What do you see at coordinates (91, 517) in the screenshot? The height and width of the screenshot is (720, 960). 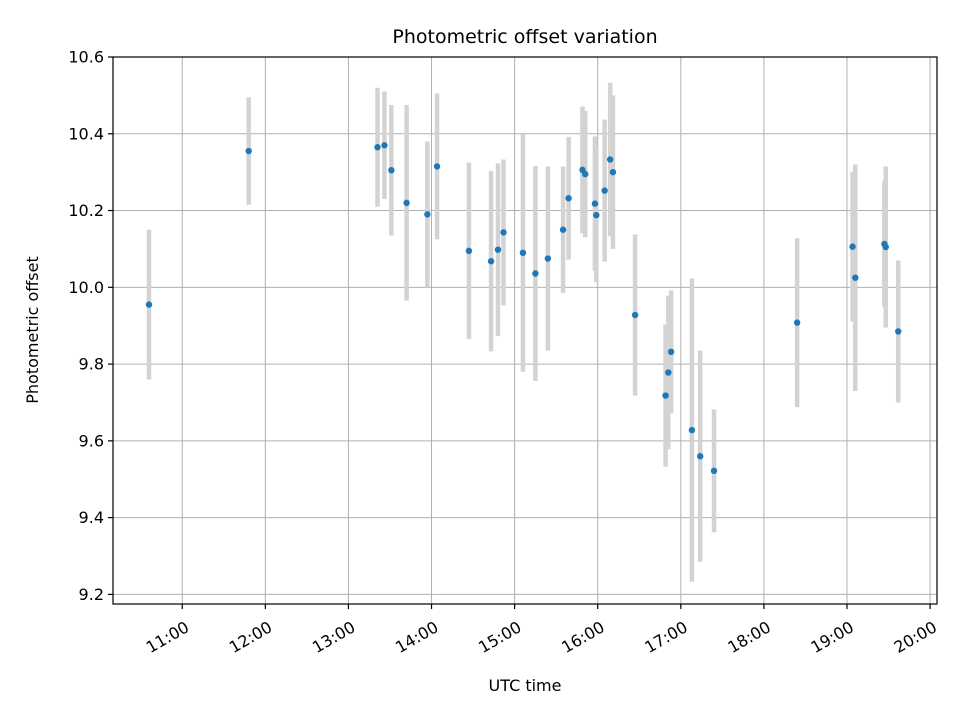 I see `y-tick-label: 9.4` at bounding box center [91, 517].